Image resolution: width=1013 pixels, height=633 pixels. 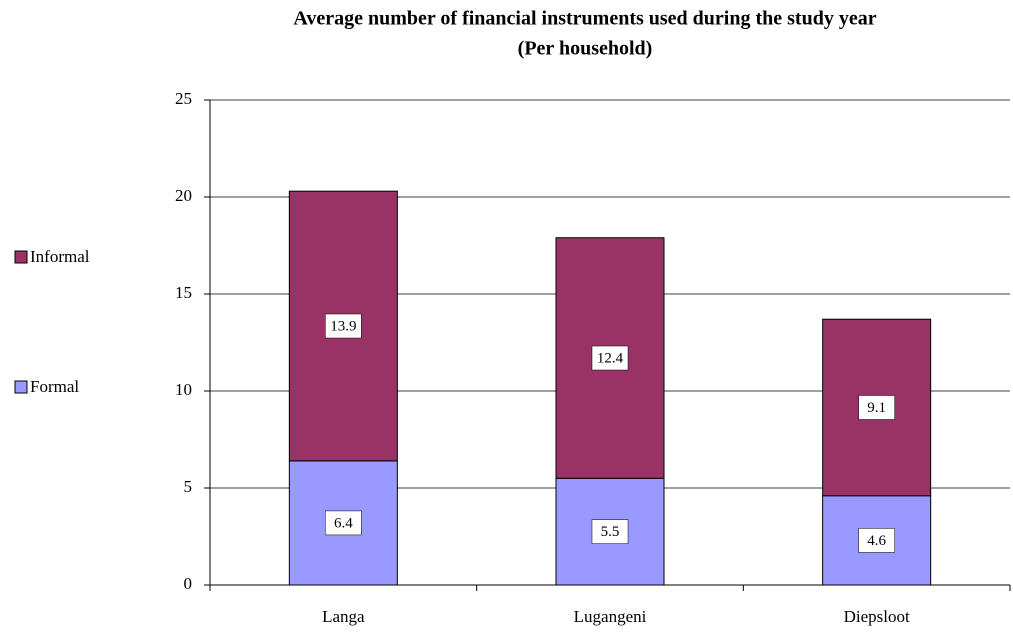 I want to click on value-label: 12.4, so click(x=610, y=358).